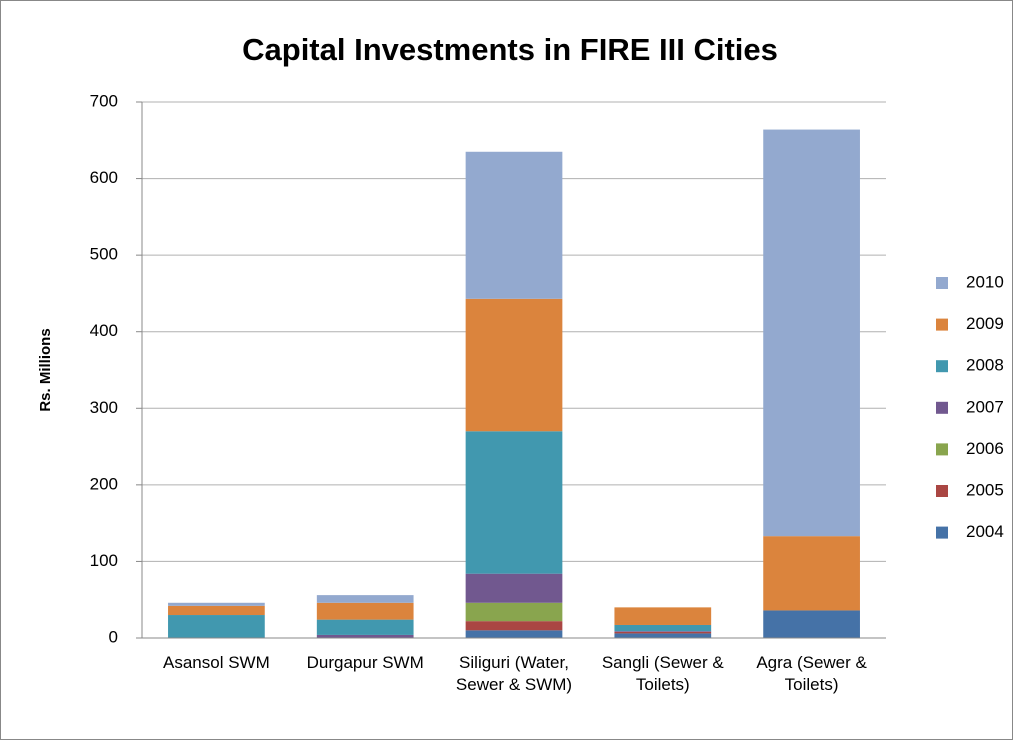  Describe the element at coordinates (113, 636) in the screenshot. I see `y-tick-label: 0` at that location.